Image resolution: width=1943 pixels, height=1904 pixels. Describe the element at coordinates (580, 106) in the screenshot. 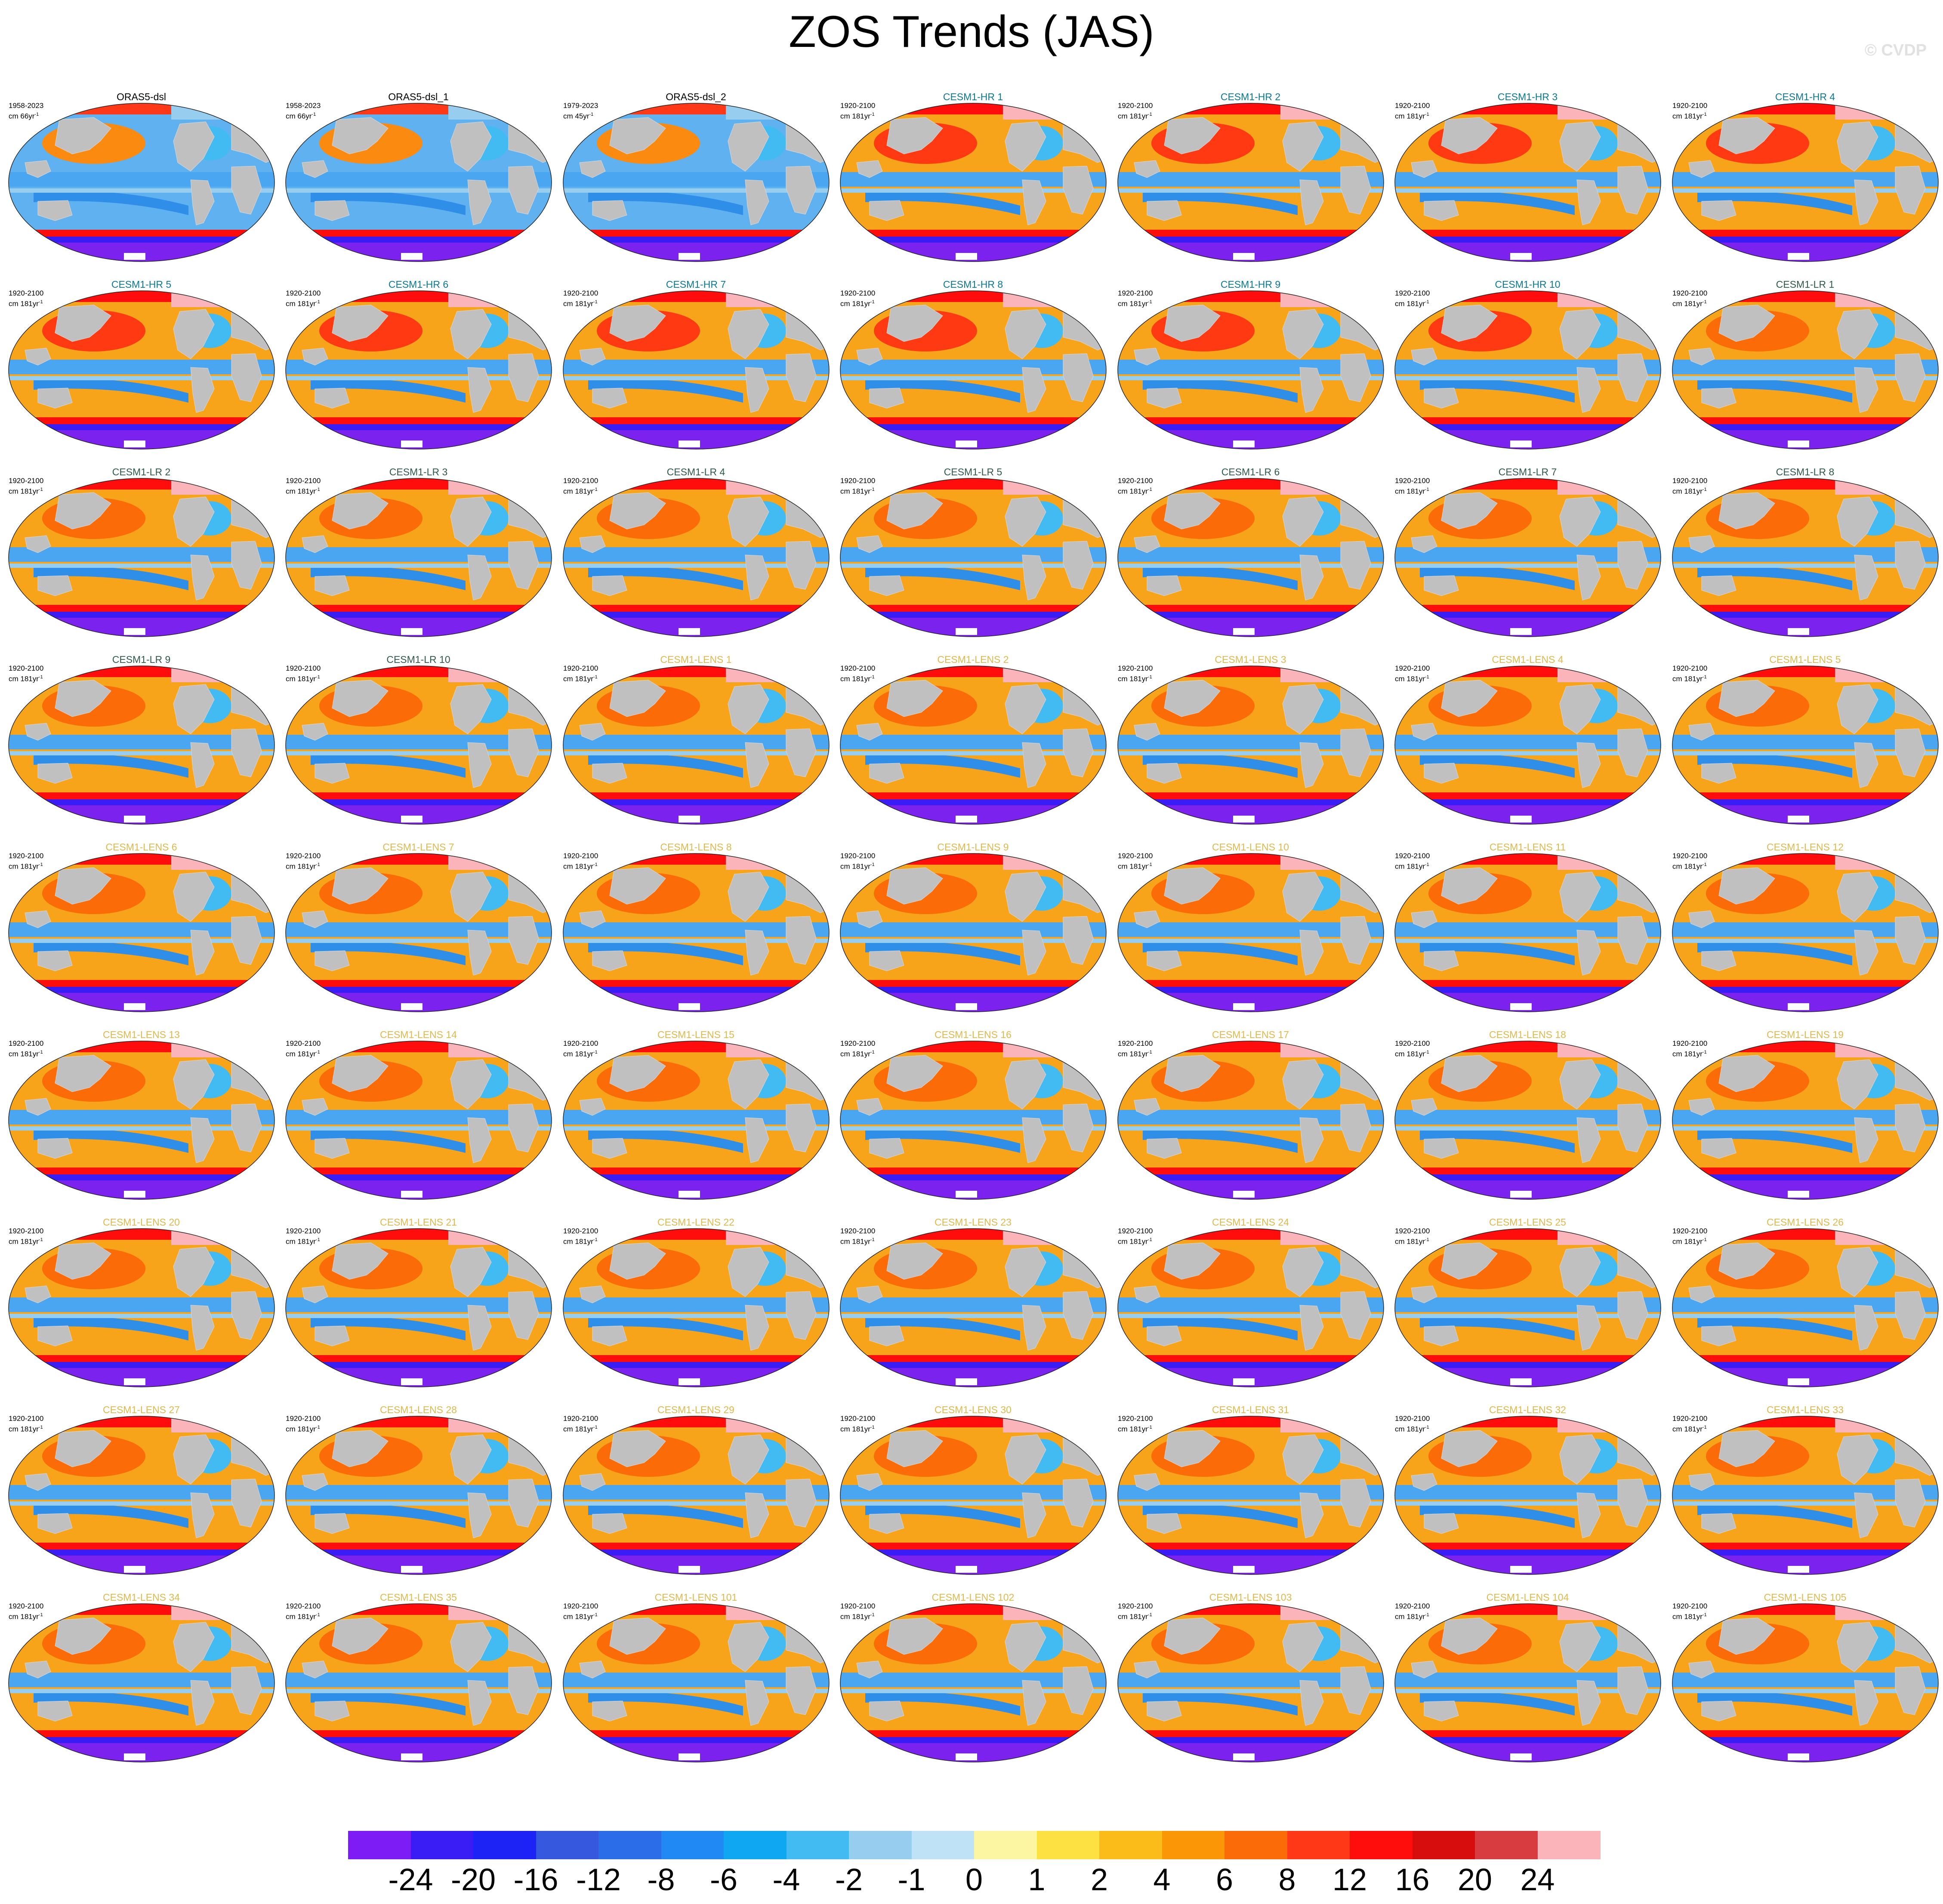

I see `panel-period: 1979-2023` at that location.